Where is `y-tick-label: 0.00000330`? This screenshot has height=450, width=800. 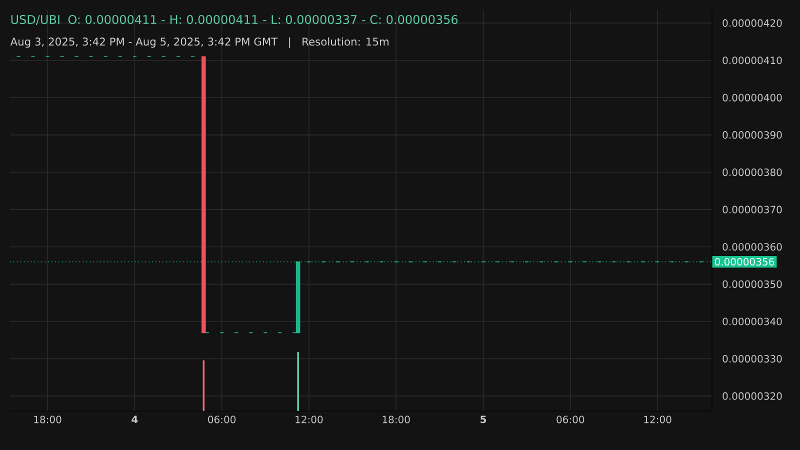 y-tick-label: 0.00000330 is located at coordinates (752, 358).